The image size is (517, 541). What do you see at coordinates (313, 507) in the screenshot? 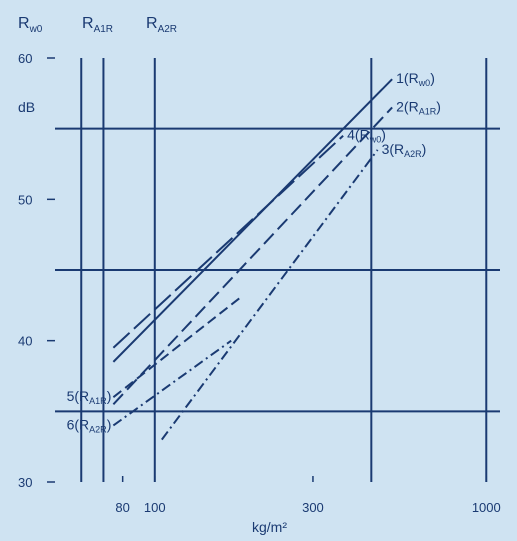
I see `x-tick-label-300: 300` at bounding box center [313, 507].